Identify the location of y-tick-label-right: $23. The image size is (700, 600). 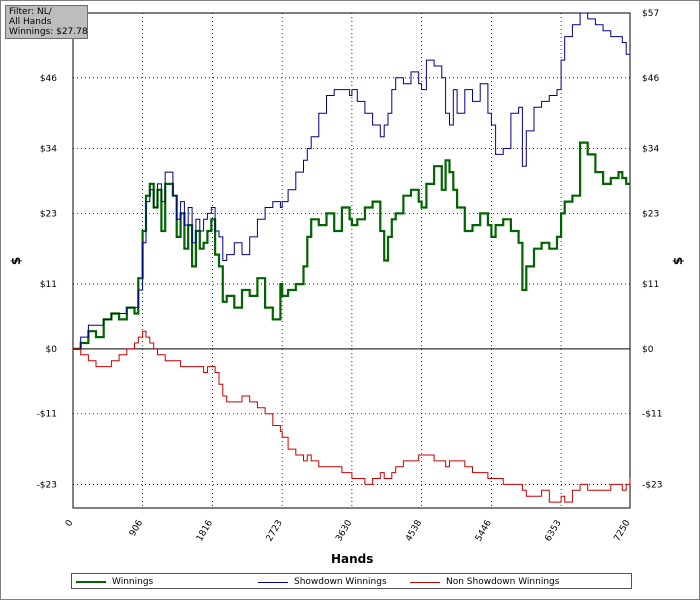
(650, 214).